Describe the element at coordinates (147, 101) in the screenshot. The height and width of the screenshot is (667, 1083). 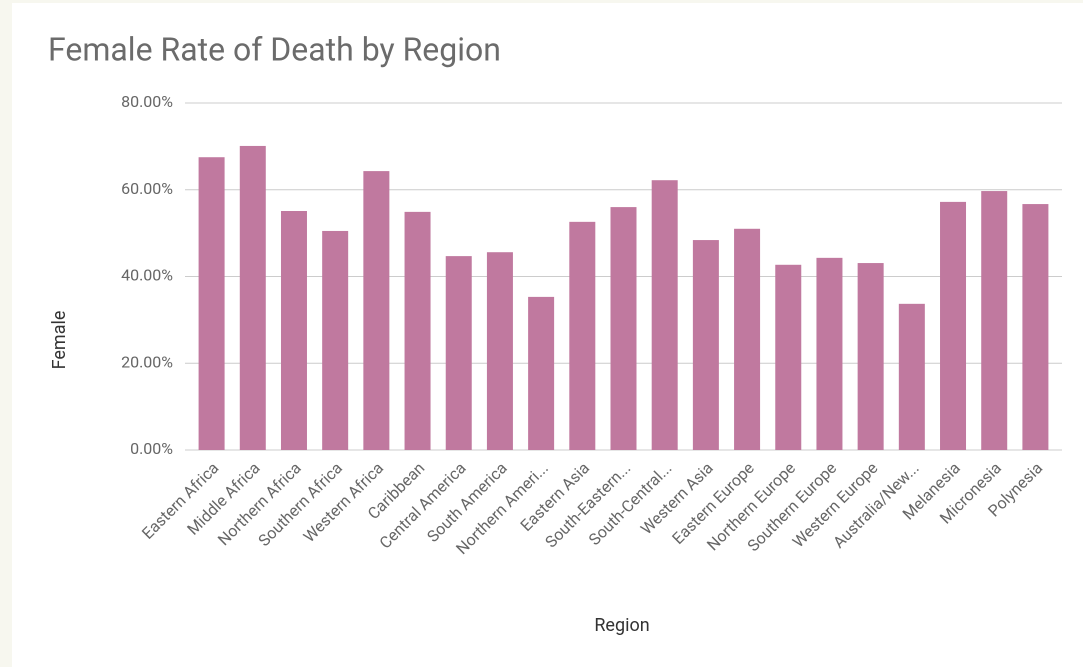
I see `y-tick-label: 80.00%` at that location.